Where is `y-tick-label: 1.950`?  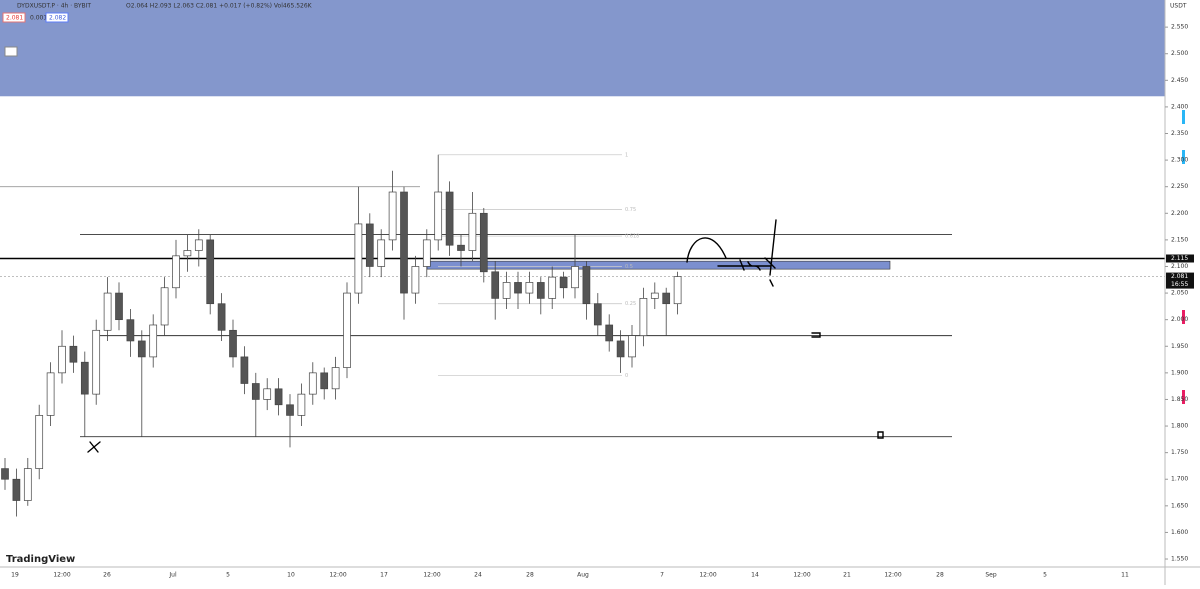
y-tick-label: 1.950 is located at coordinates (1179, 346).